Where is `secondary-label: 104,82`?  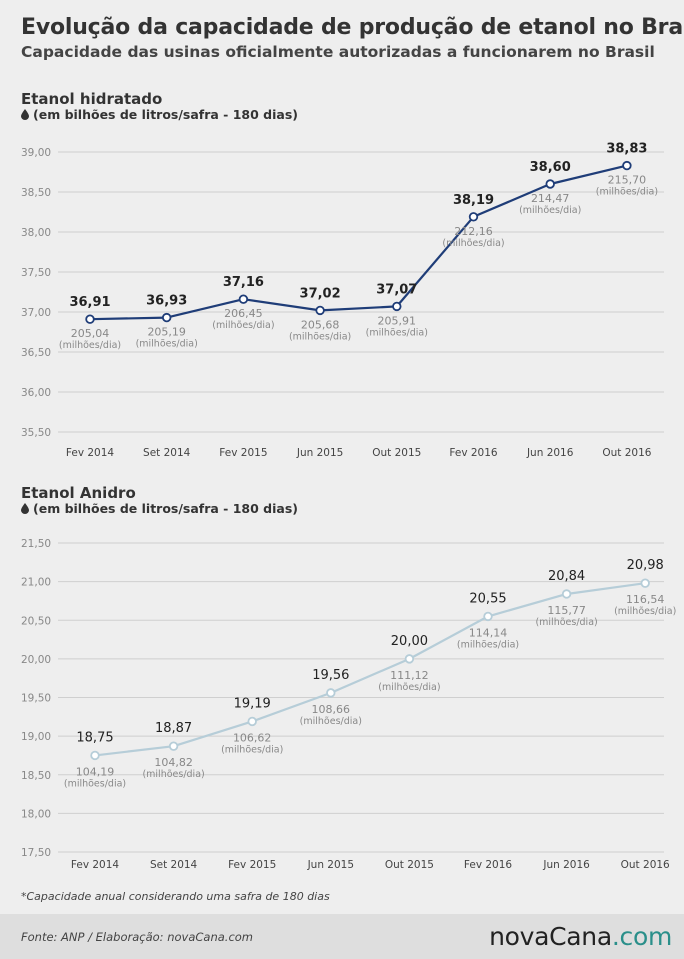
secondary-label: 104,82 is located at coordinates (173, 762).